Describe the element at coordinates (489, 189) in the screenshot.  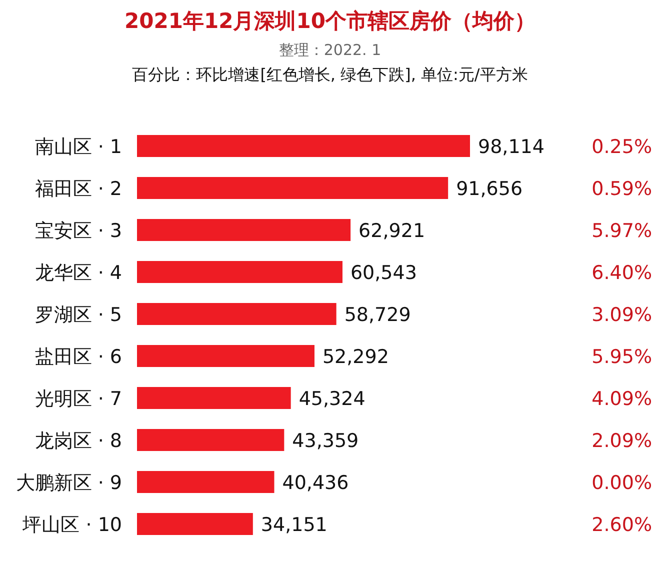
I see `data-label: 91,656` at that location.